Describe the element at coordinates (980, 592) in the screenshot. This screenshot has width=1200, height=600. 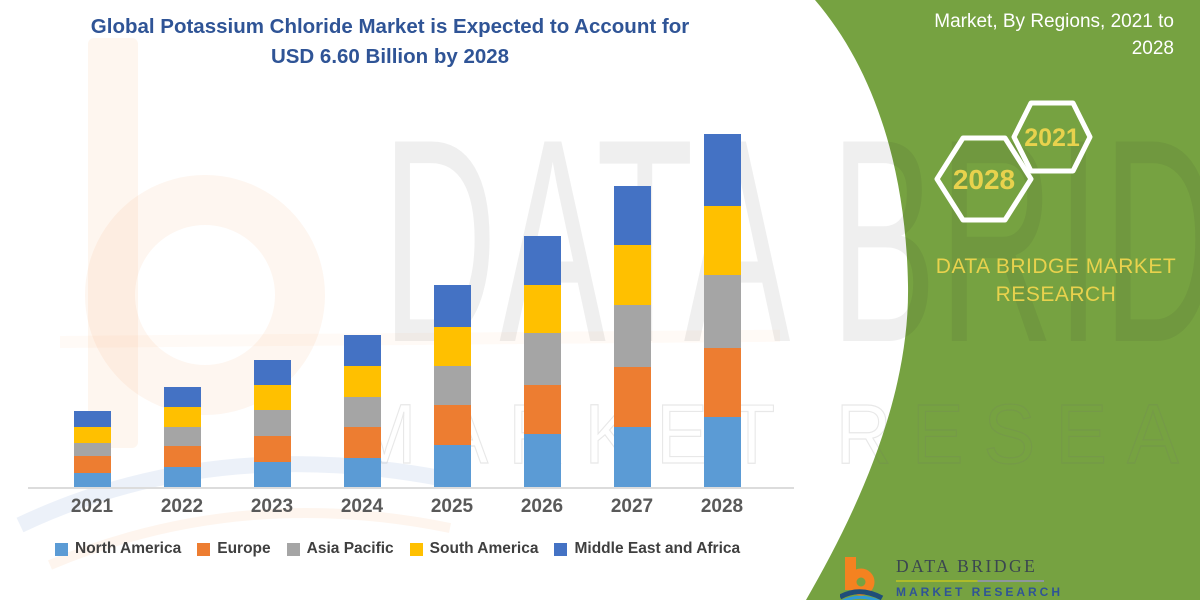
I see `footer-logo-subtext: MARKET RESEARCH` at that location.